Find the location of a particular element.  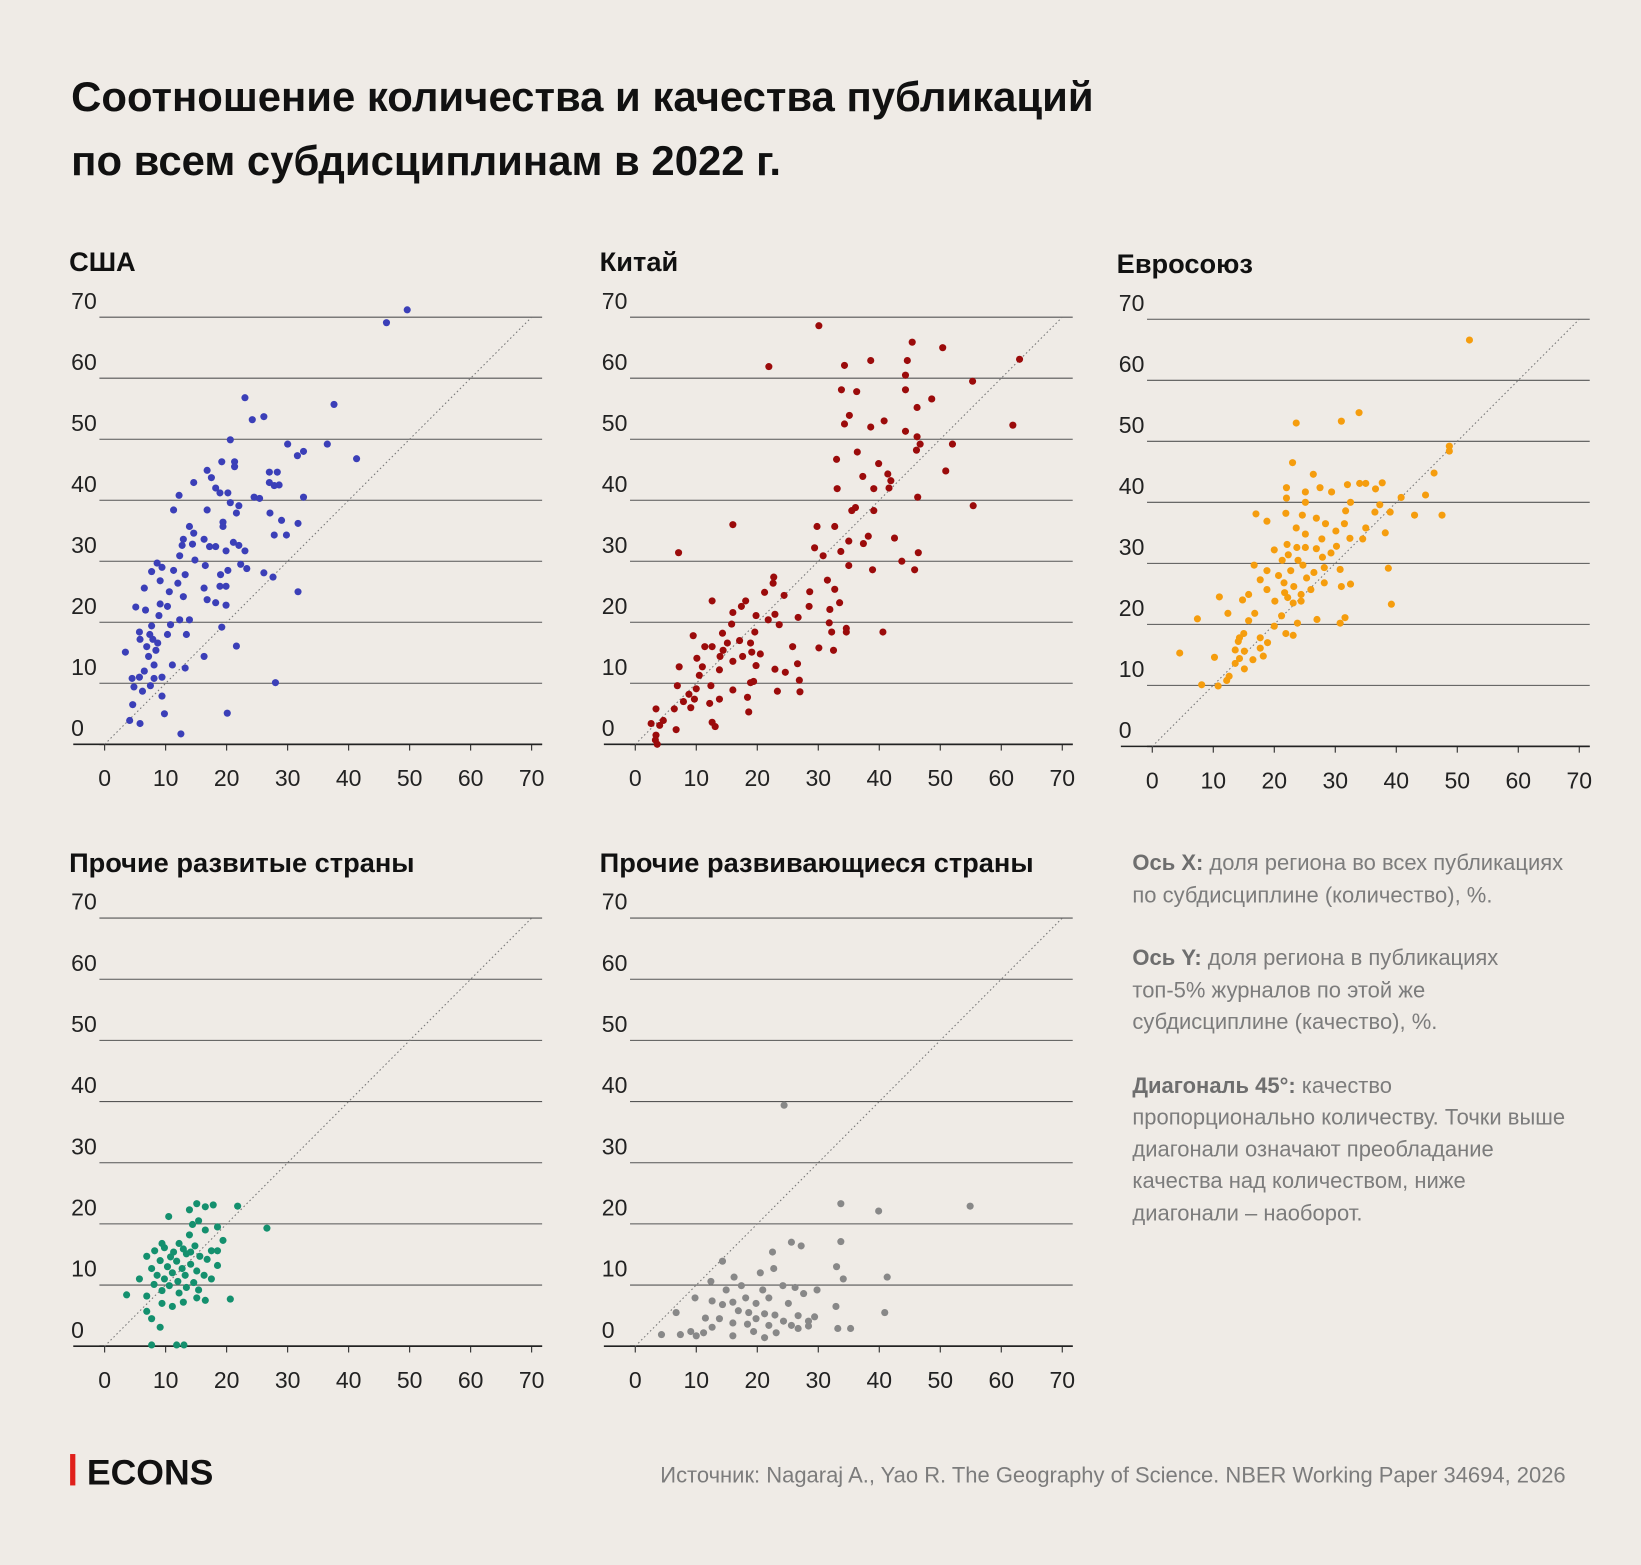

y-tick-label: 60 is located at coordinates (615, 963).